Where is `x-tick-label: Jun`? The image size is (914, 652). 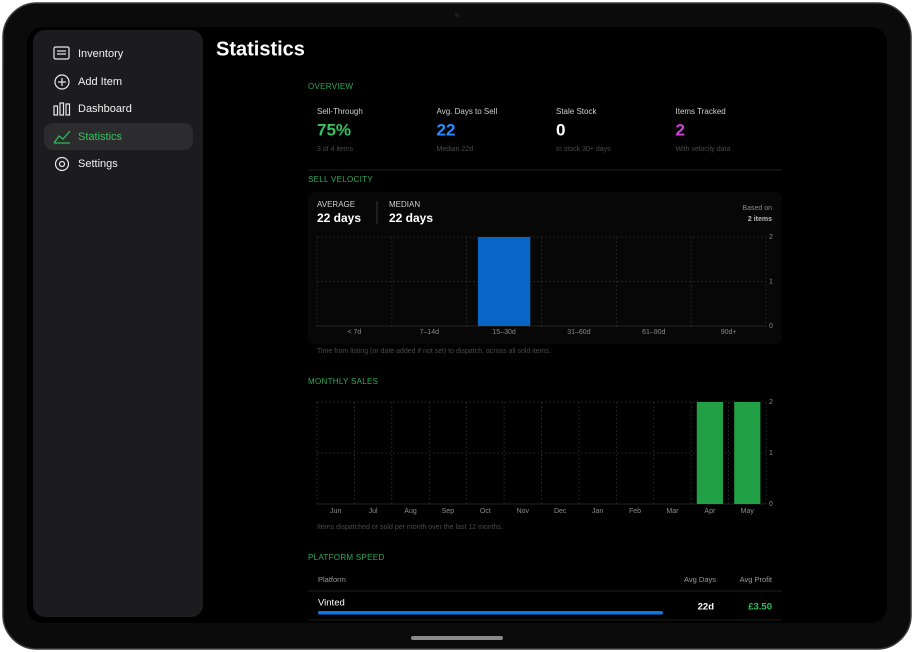 x-tick-label: Jun is located at coordinates (335, 511).